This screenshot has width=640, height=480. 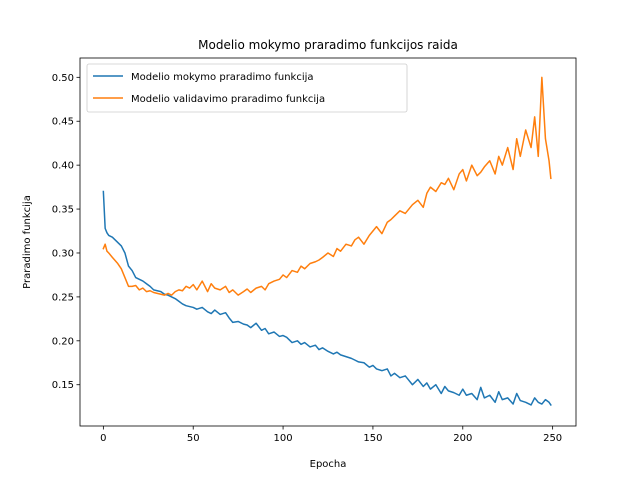 What do you see at coordinates (63, 297) in the screenshot?
I see `y-tick-label: 0.25` at bounding box center [63, 297].